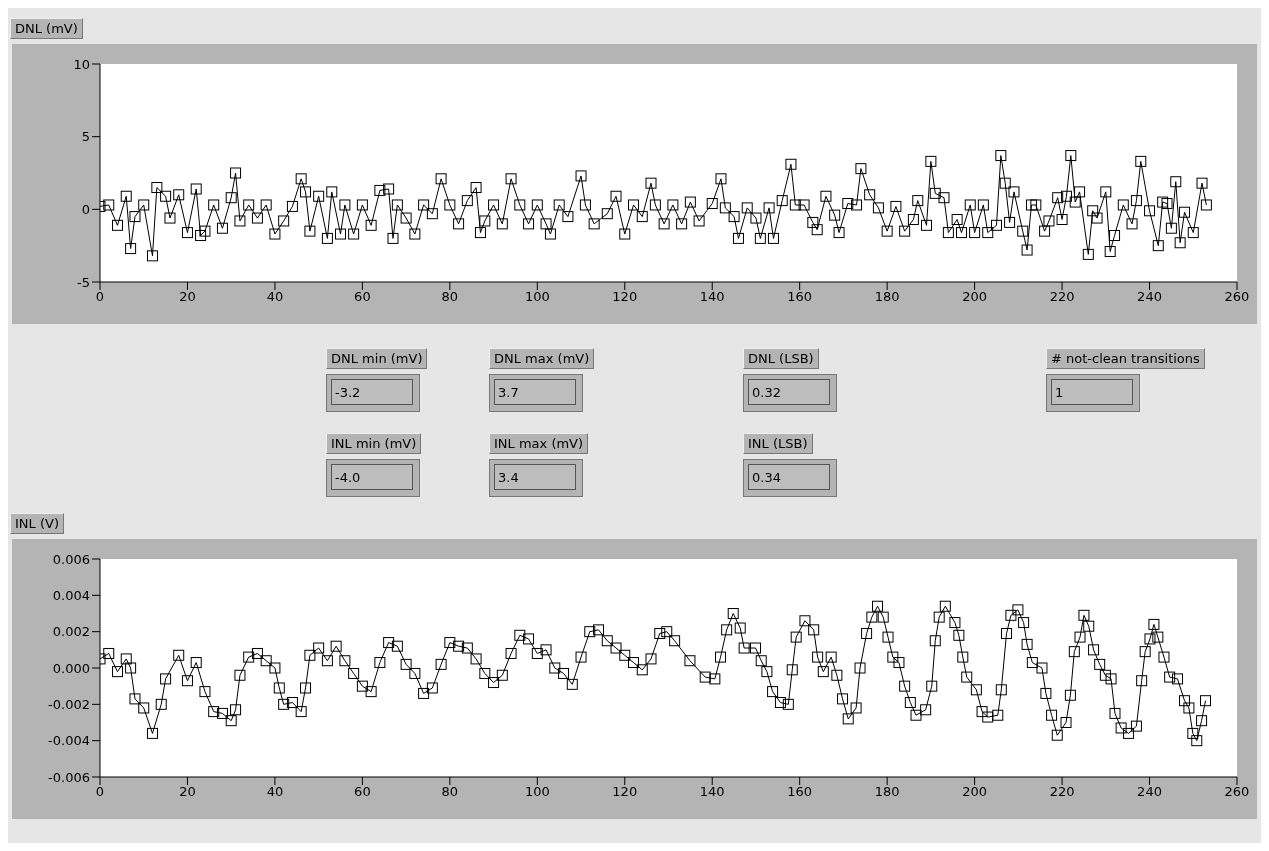  Describe the element at coordinates (535, 477) in the screenshot. I see `text: 3.4` at that location.